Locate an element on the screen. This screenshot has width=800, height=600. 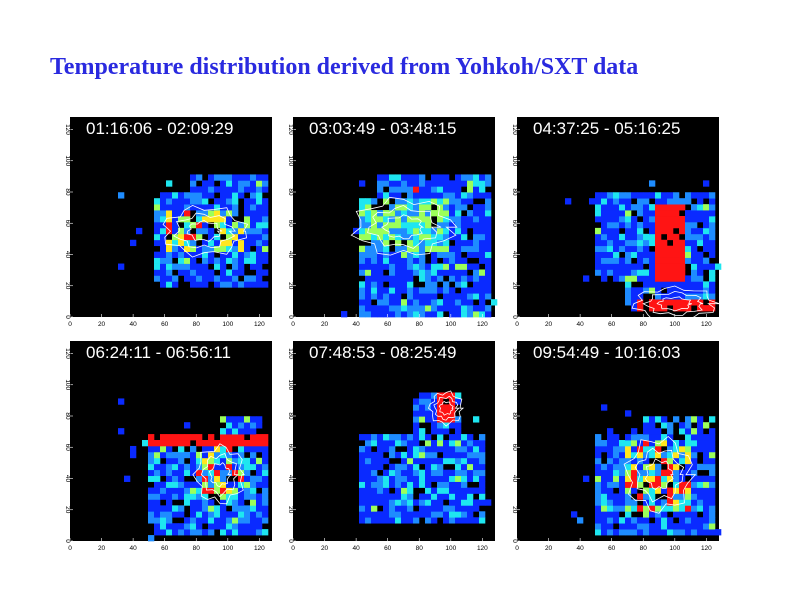
y-tick-label: 120 is located at coordinates (67, 353).